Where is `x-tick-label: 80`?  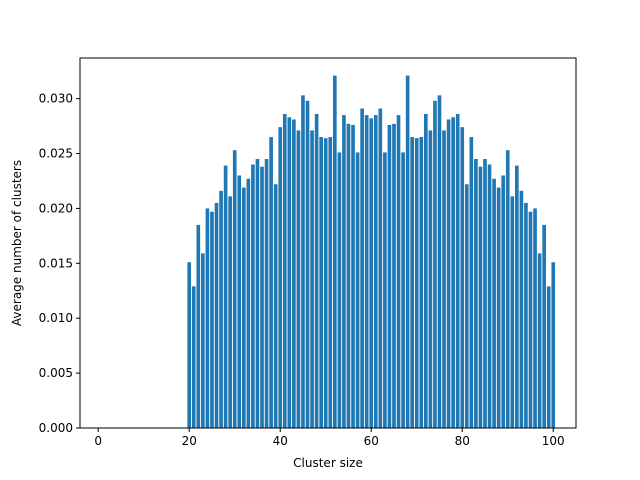
x-tick-label: 80 is located at coordinates (462, 441).